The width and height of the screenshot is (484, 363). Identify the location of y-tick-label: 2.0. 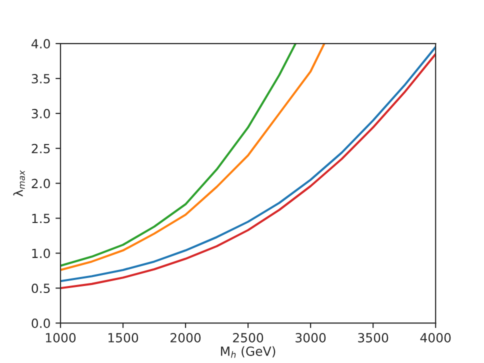
(41, 183).